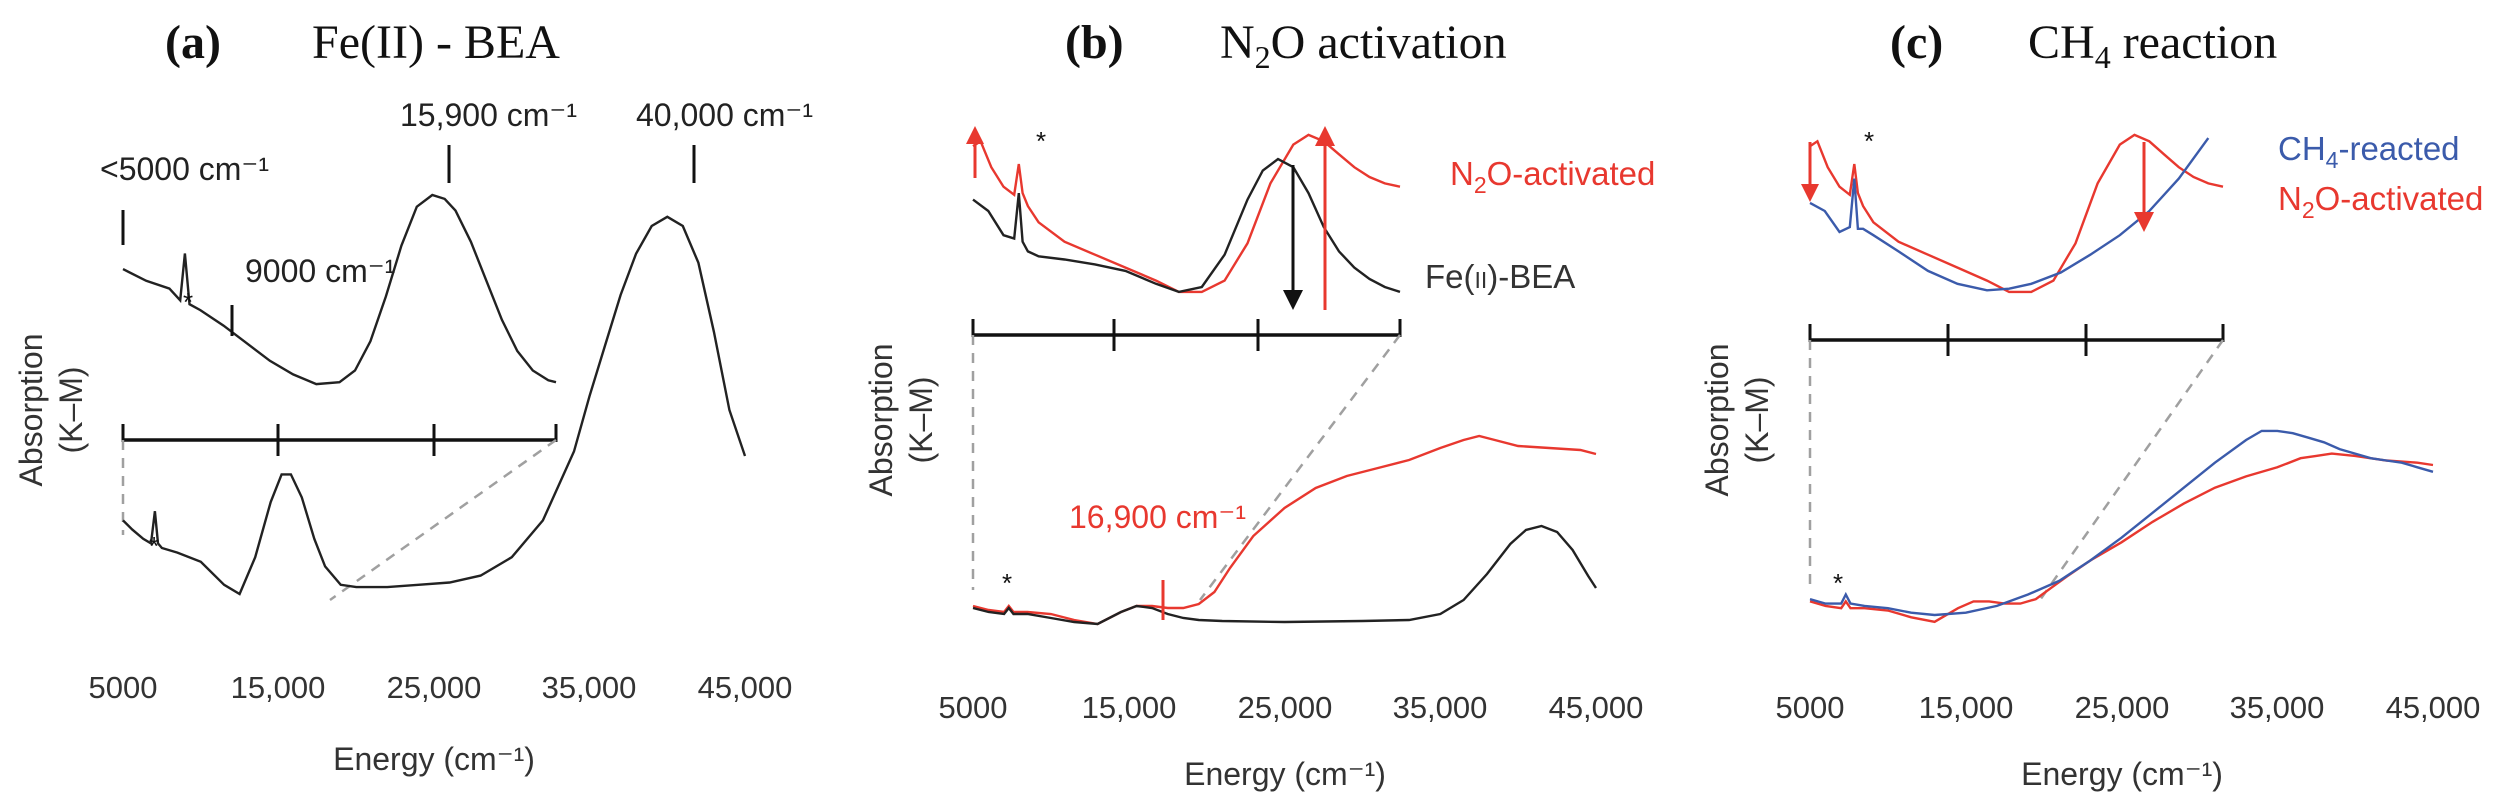 This screenshot has height=810, width=2516. Describe the element at coordinates (589, 687) in the screenshot. I see `panel-a-xtick-3: 35,000` at that location.